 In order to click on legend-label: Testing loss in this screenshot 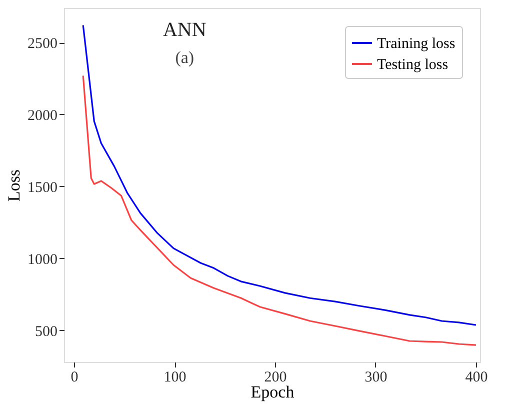, I will do `click(412, 65)`.